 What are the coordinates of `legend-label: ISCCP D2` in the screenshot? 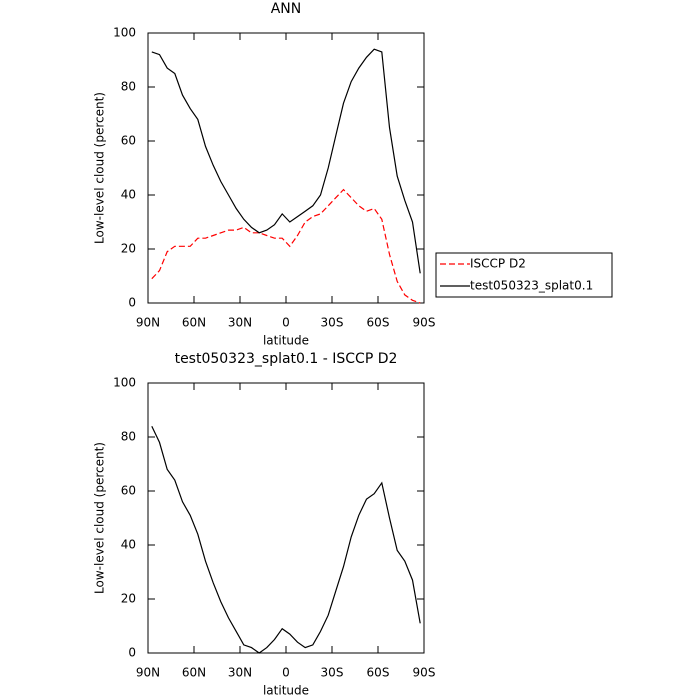 It's located at (498, 264).